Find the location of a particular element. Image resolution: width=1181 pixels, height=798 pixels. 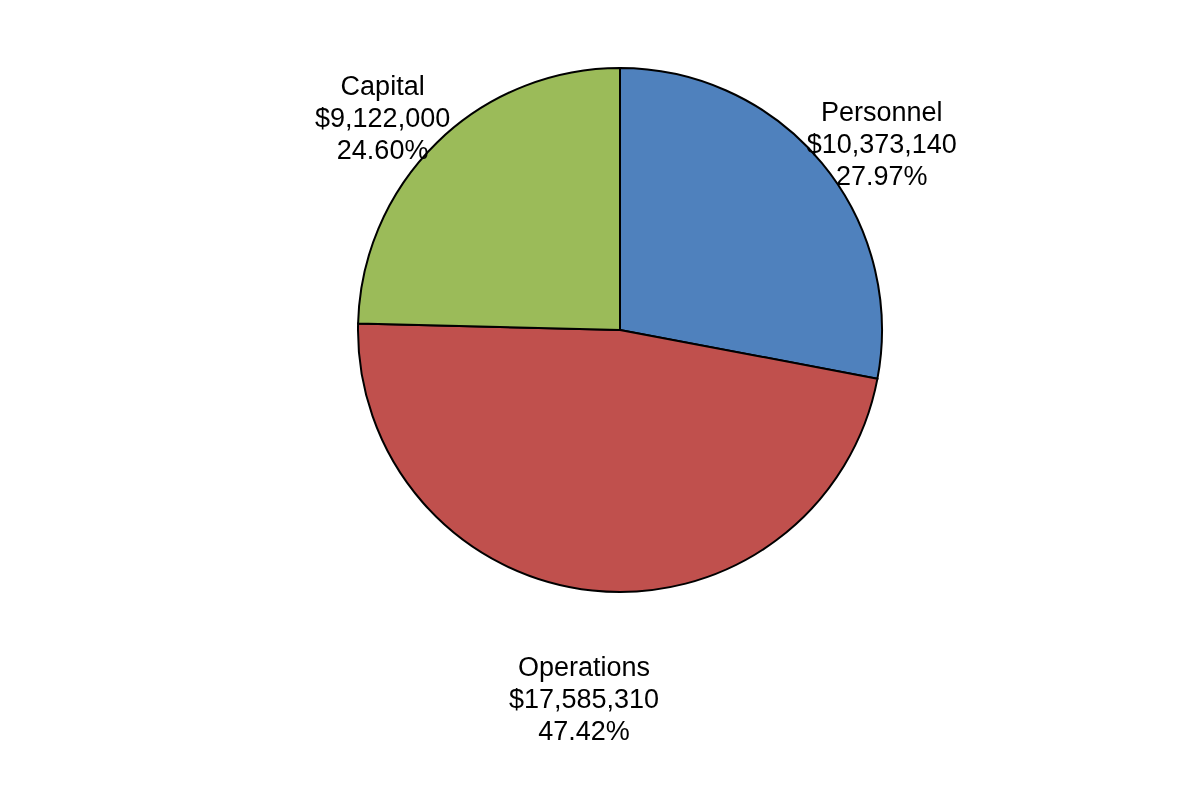

slice-label: Personnel is located at coordinates (882, 112).